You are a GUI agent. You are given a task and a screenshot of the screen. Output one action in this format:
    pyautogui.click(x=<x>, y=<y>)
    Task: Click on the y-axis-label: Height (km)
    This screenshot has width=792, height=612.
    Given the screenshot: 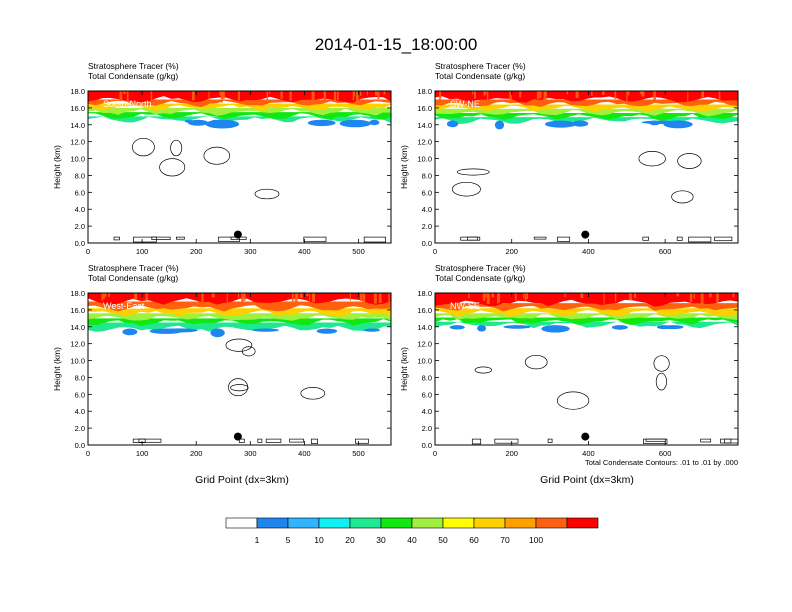 What is the action you would take?
    pyautogui.click(x=404, y=369)
    